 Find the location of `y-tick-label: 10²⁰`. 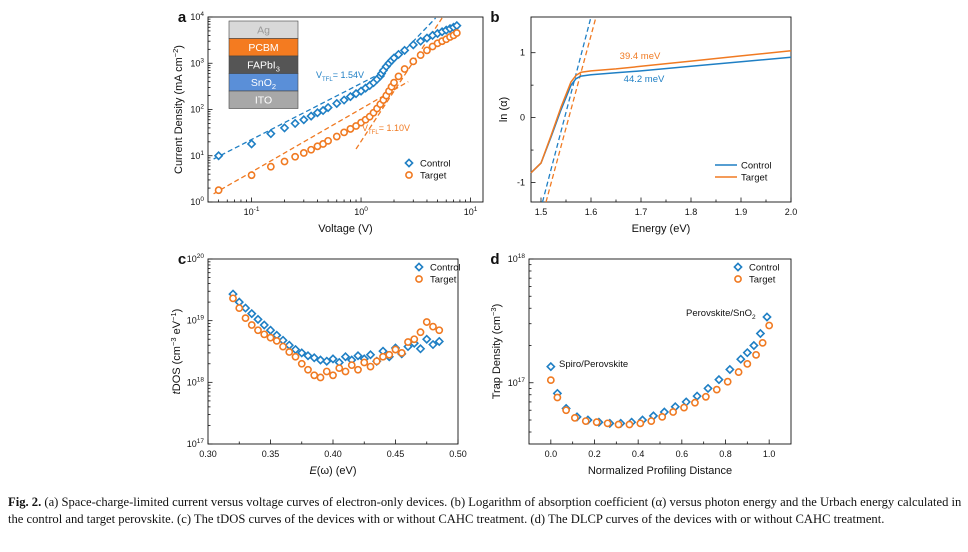

y-tick-label: 10²⁰ is located at coordinates (196, 258).